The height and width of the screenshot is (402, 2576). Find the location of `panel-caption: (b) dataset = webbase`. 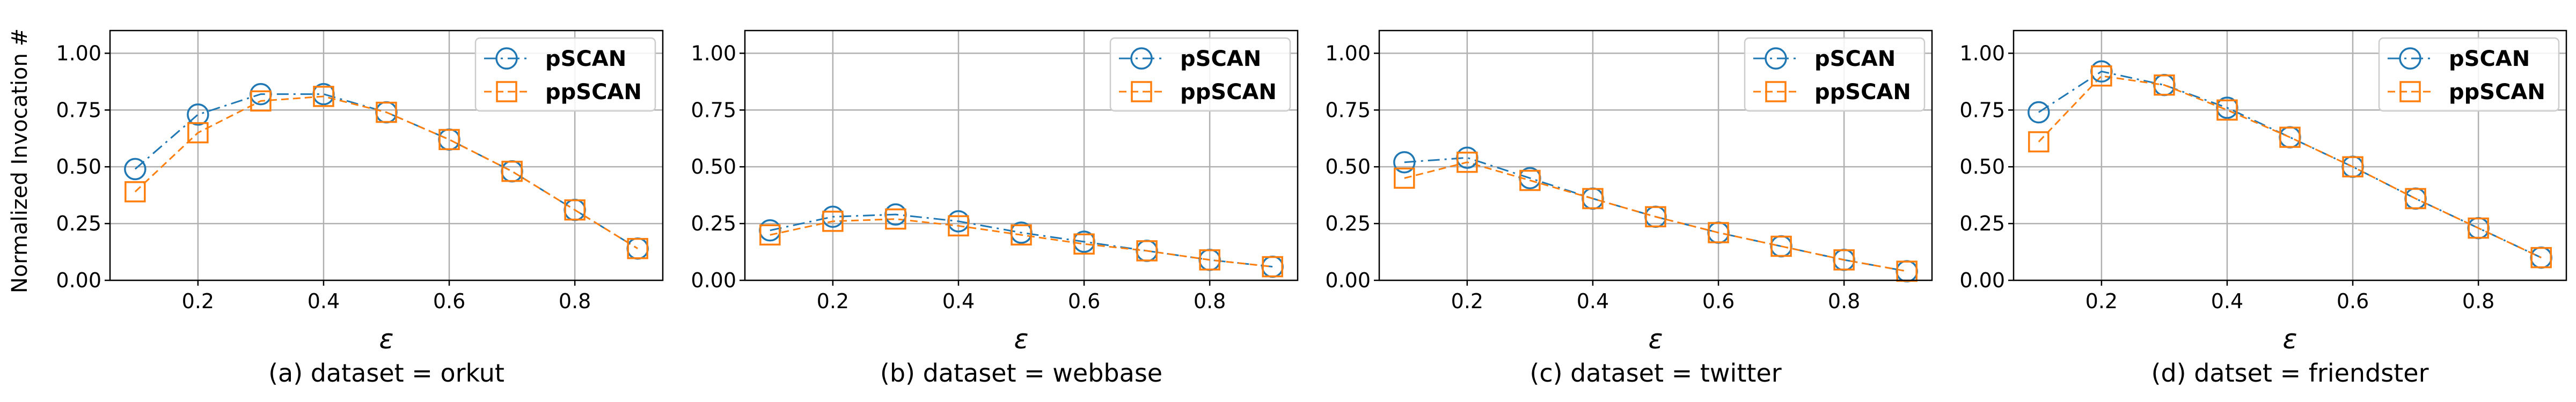

panel-caption: (b) dataset = webbase is located at coordinates (1021, 374).